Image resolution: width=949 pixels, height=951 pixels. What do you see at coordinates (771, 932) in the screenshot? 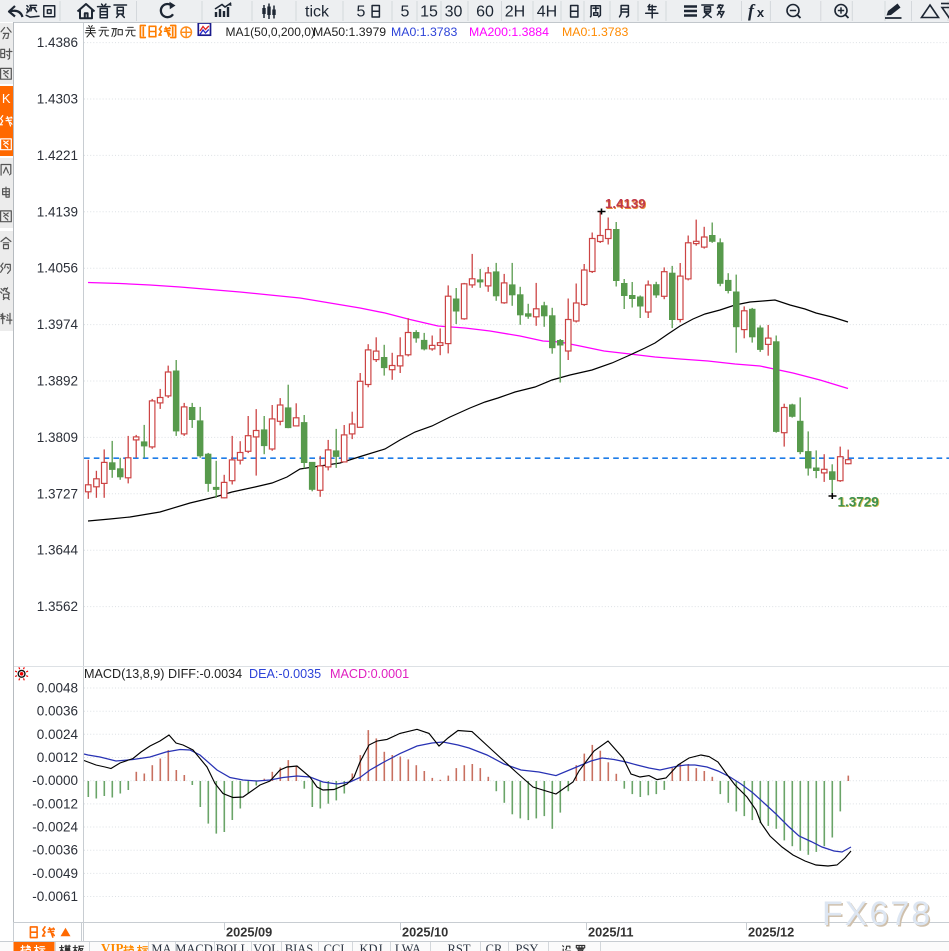
I see `svg-text: 2025/12` at bounding box center [771, 932].